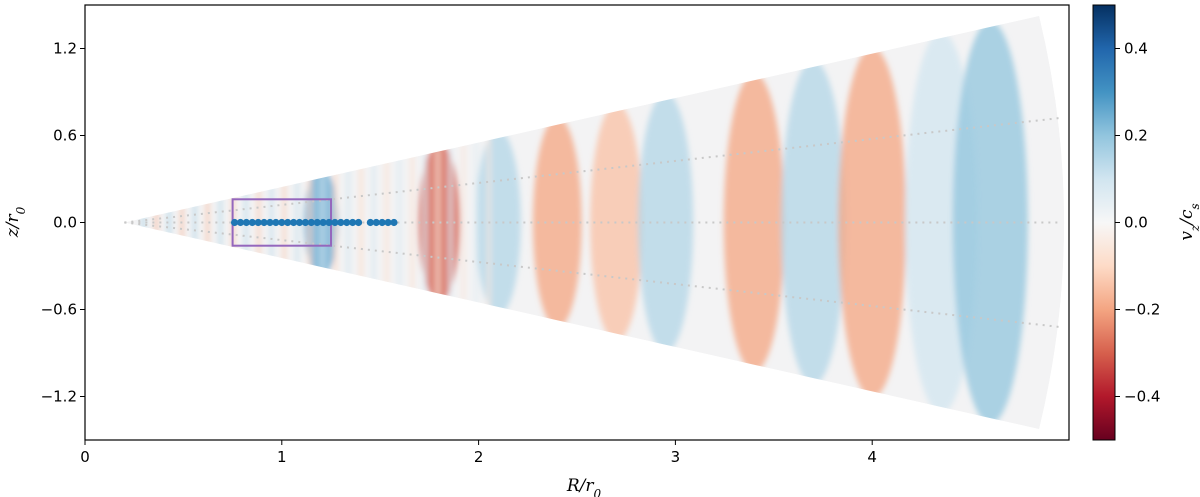  I want to click on colorbar-gradient, so click(1104, 222).